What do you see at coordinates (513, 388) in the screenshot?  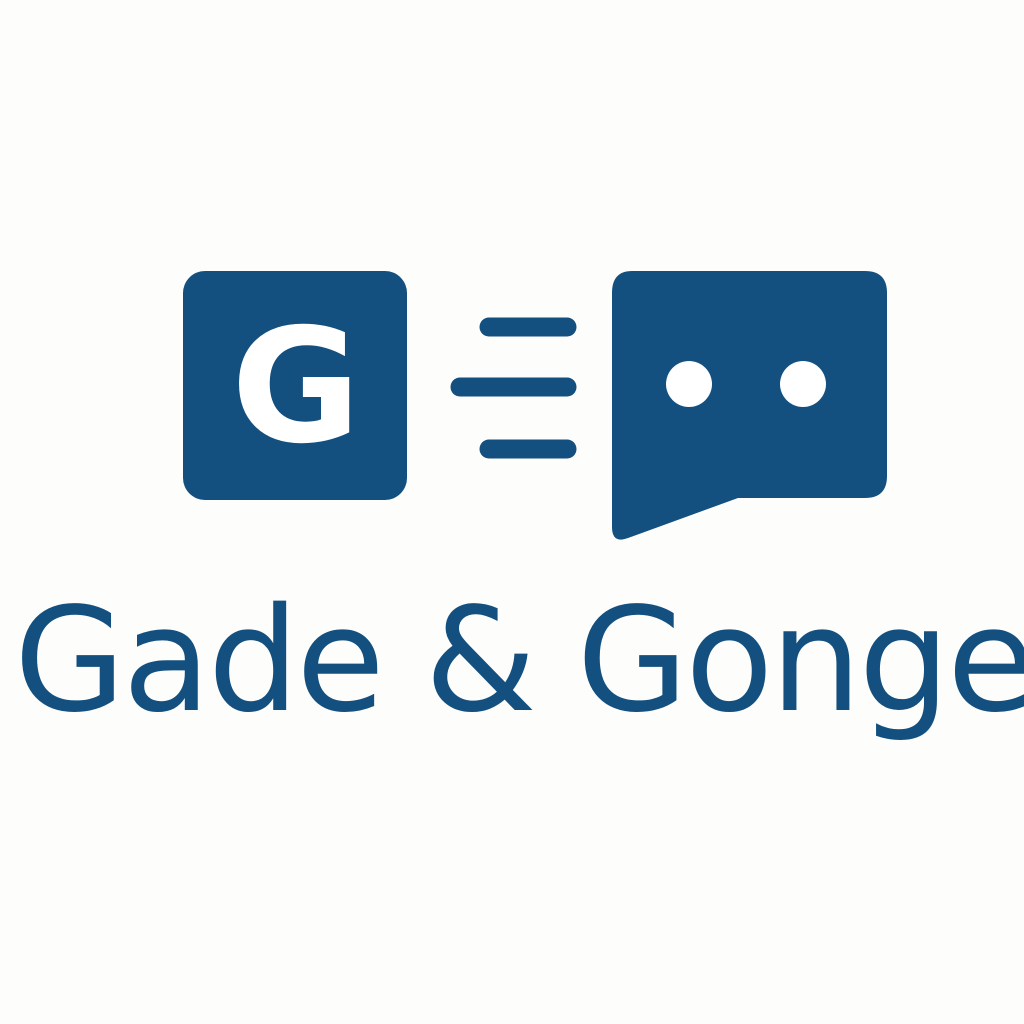 I see `speed-lines-icon` at bounding box center [513, 388].